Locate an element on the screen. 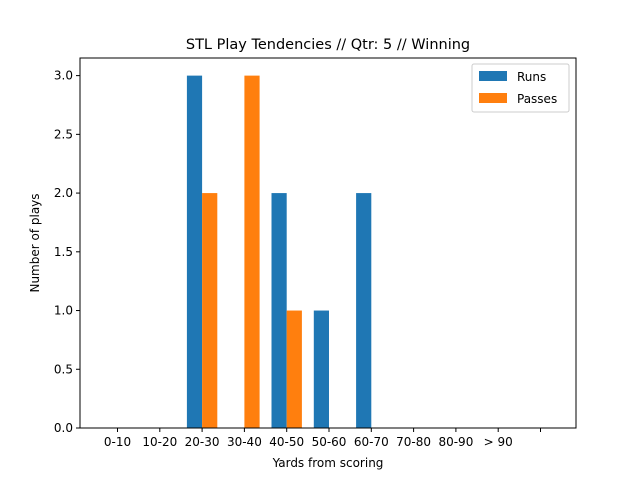 Image resolution: width=640 pixels, height=480 pixels. y-tick-label: 1.0 is located at coordinates (63, 311).